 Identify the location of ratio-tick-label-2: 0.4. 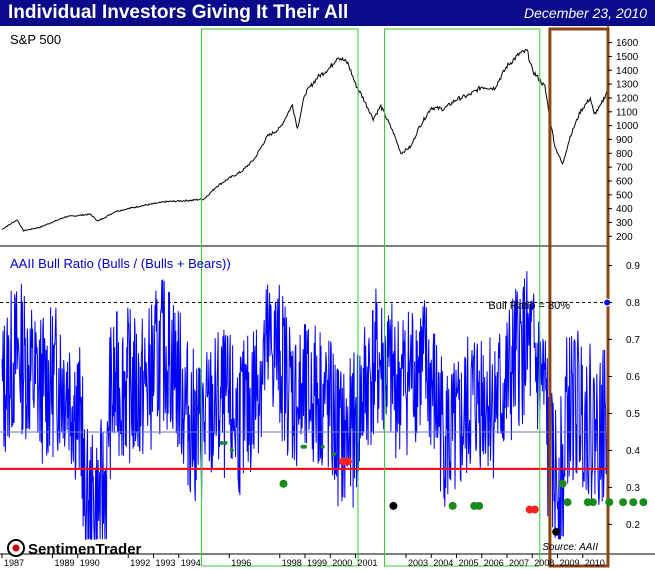
(633, 451).